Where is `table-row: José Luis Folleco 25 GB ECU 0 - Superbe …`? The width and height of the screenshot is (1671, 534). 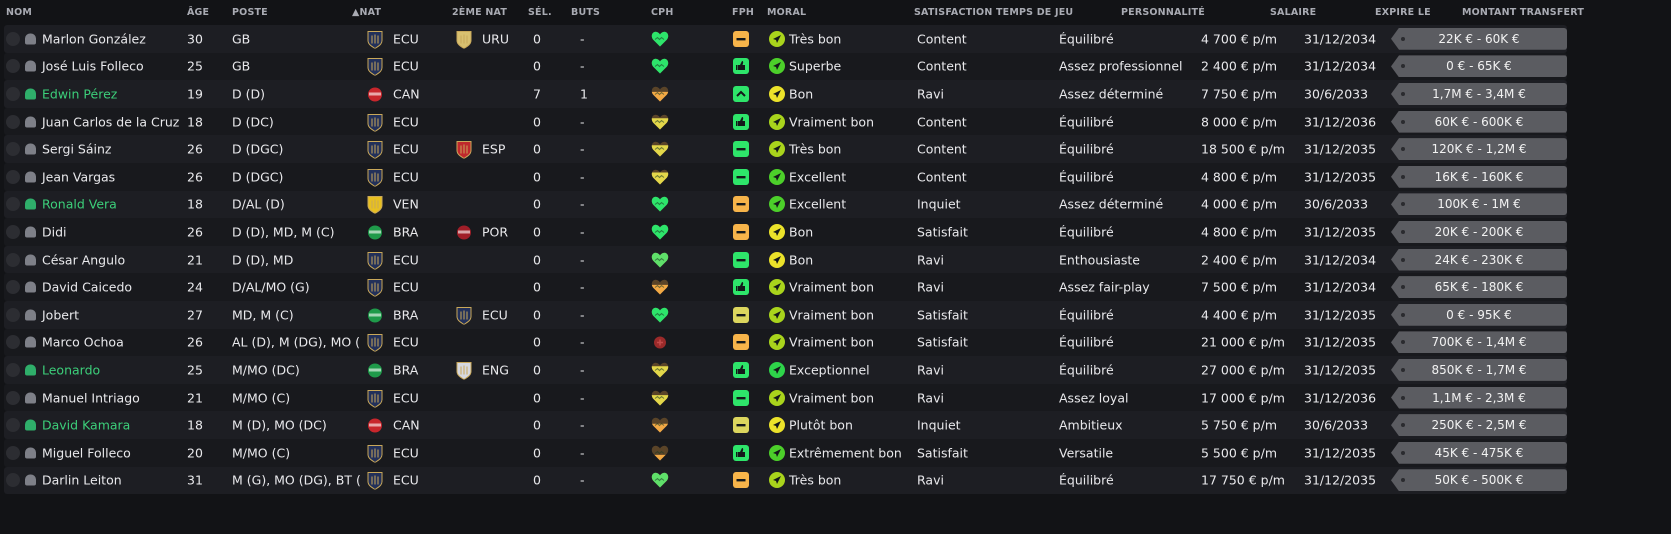 table-row: José Luis Folleco 25 GB ECU 0 - Superbe … is located at coordinates (785, 66).